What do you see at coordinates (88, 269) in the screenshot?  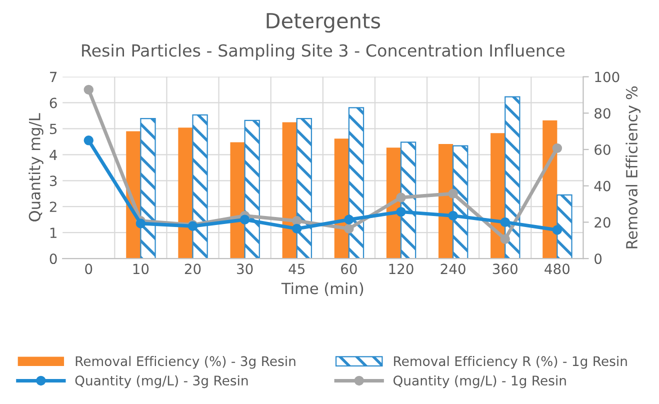 I see `x-tick-label: 0` at bounding box center [88, 269].